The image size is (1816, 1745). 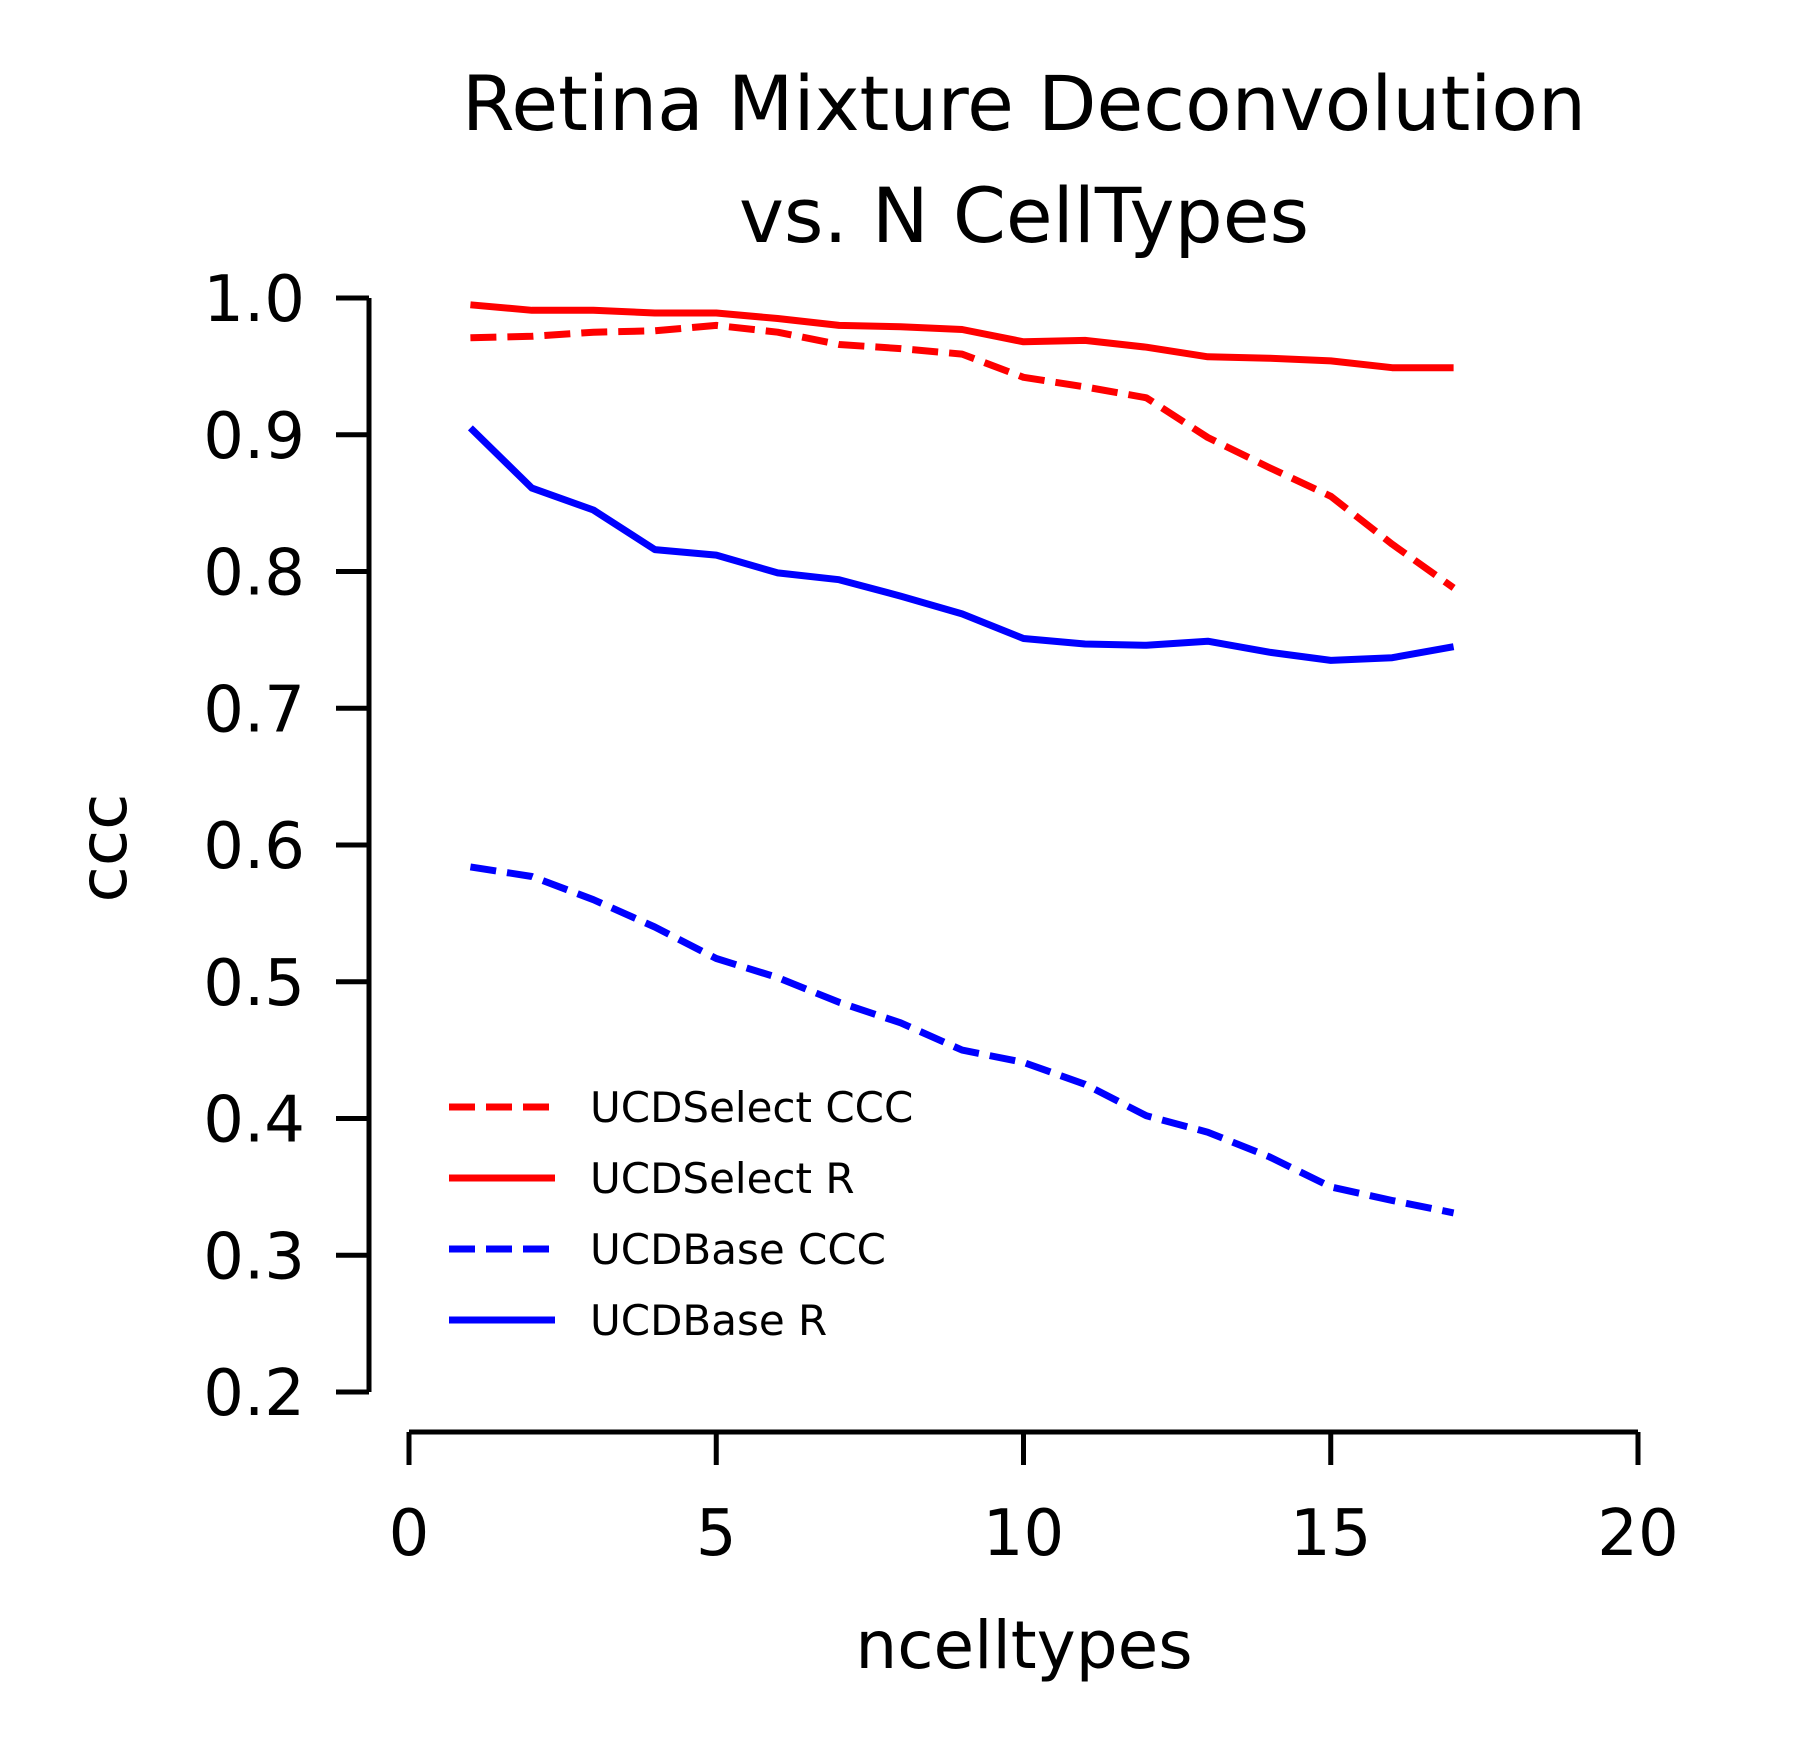 I want to click on y-tick-label: 0.2, so click(x=254, y=1394).